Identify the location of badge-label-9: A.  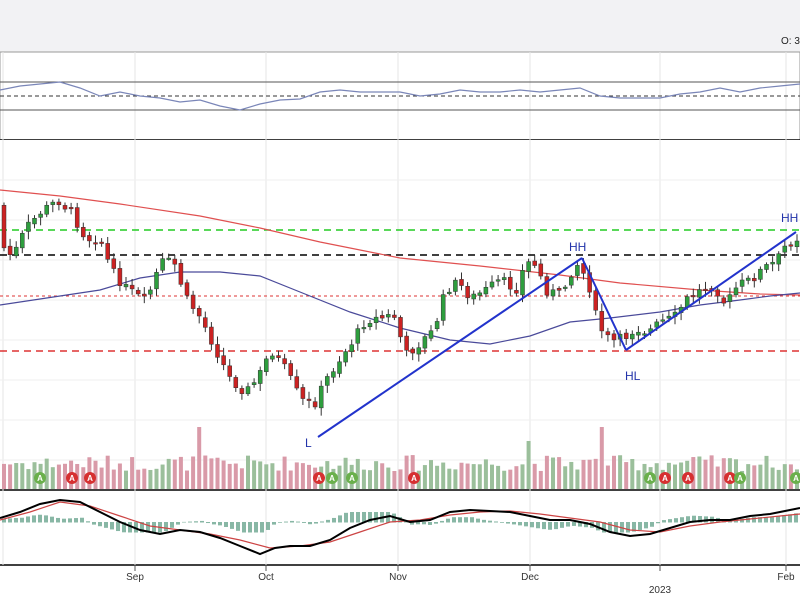
(688, 478).